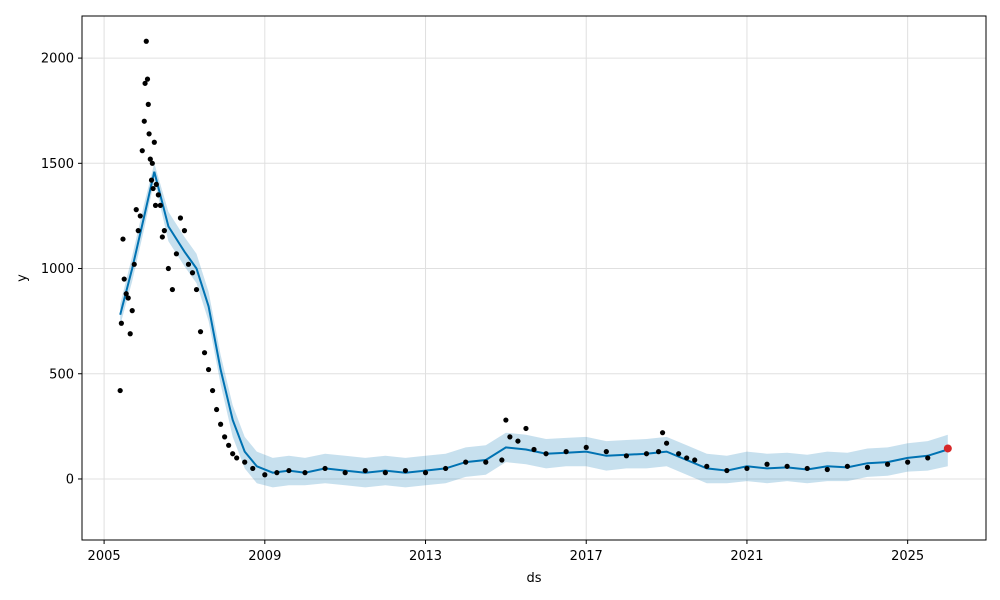 The height and width of the screenshot is (600, 1000). I want to click on y-axis-label: y, so click(22, 278).